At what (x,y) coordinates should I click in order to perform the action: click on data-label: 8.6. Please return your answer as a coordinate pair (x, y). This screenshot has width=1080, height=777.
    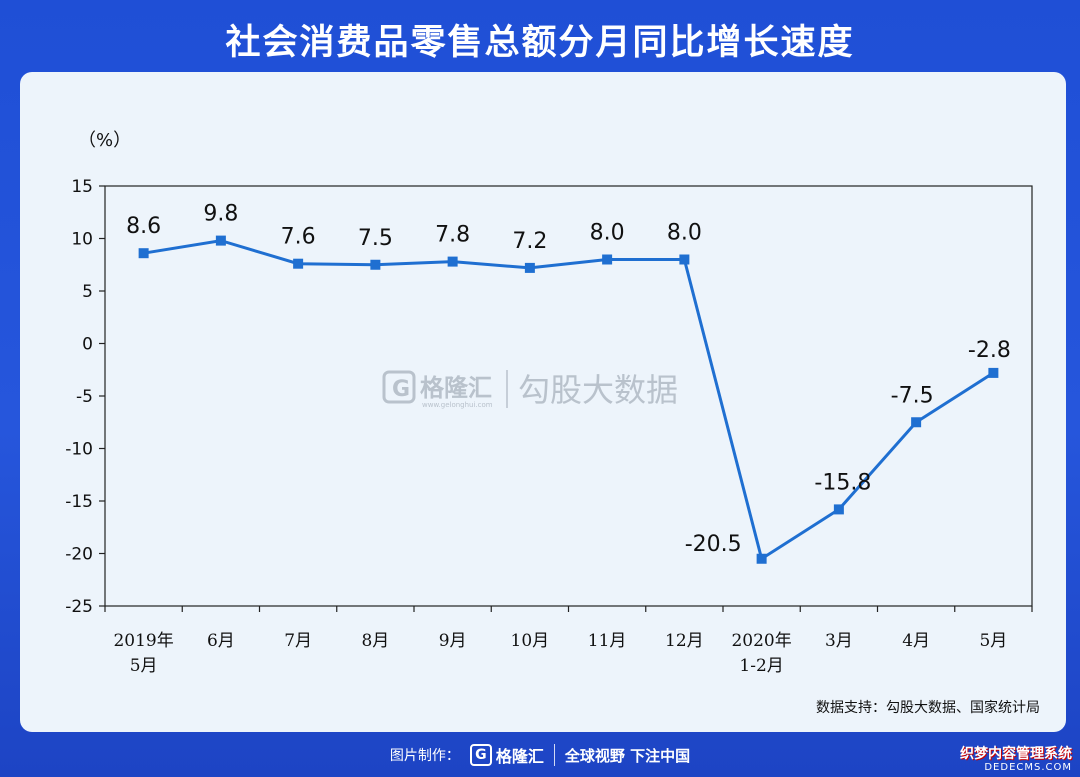
    Looking at the image, I should click on (143, 226).